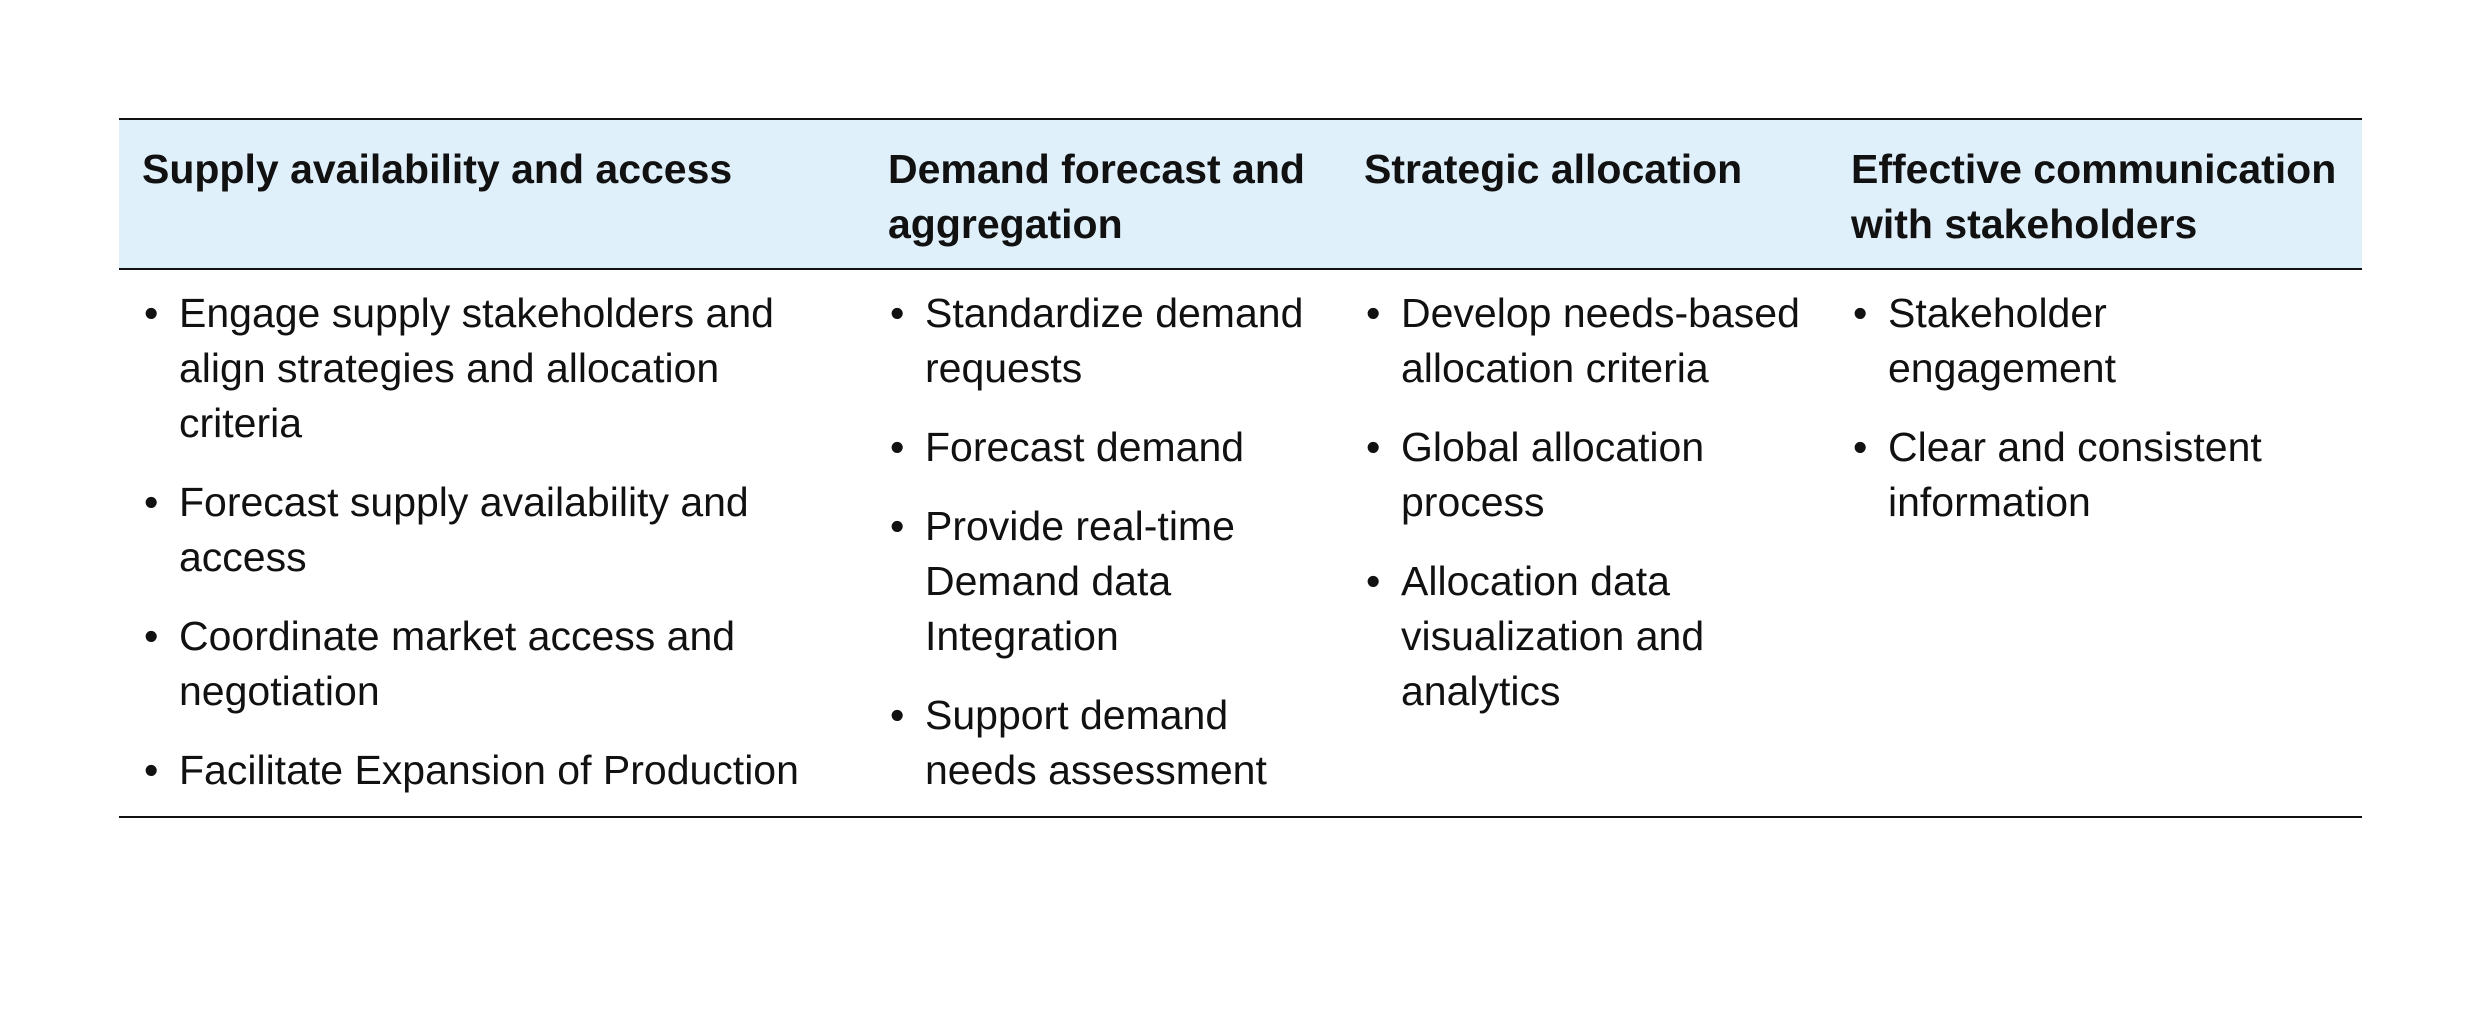  Describe the element at coordinates (1600, 340) in the screenshot. I see `list-item-text: Develop needs-based allocation criteria` at that location.